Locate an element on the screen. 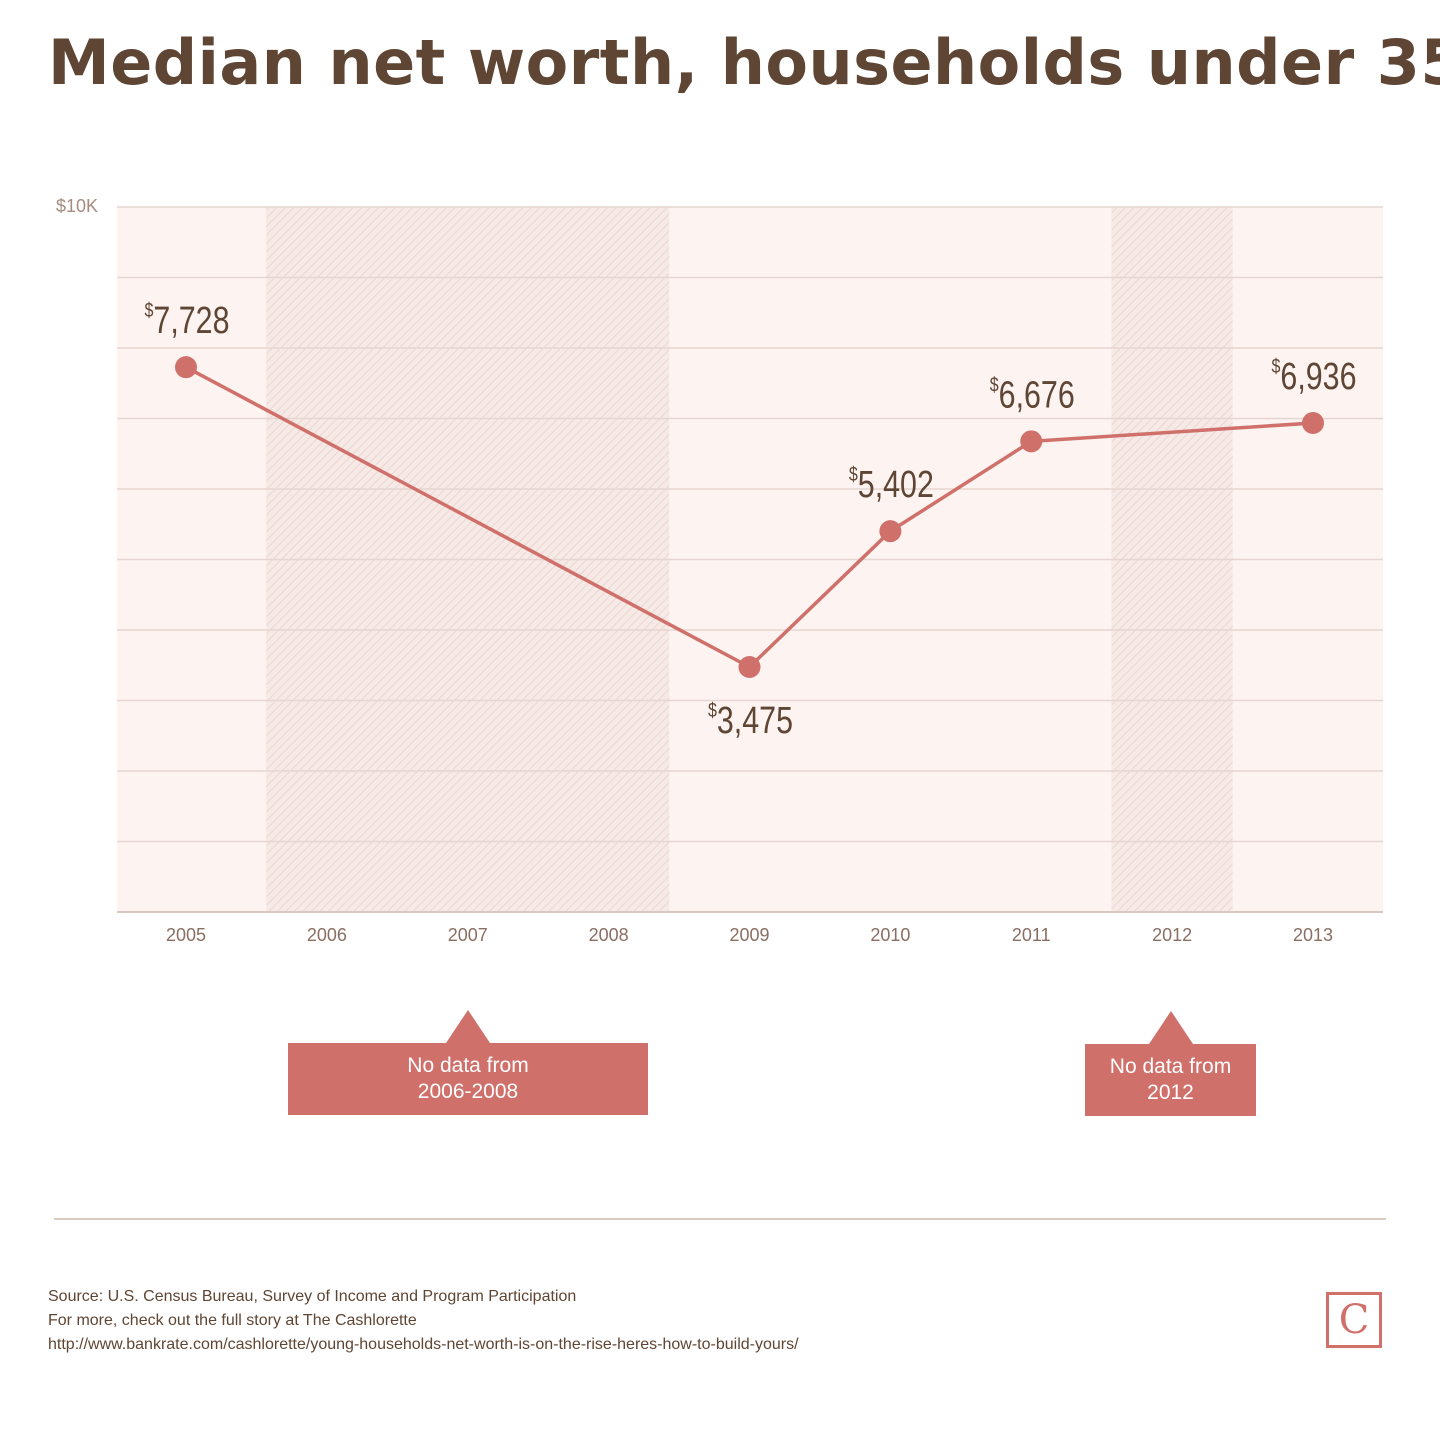 The height and width of the screenshot is (1440, 1440). x-tick-label-2006: 2006 is located at coordinates (327, 935).